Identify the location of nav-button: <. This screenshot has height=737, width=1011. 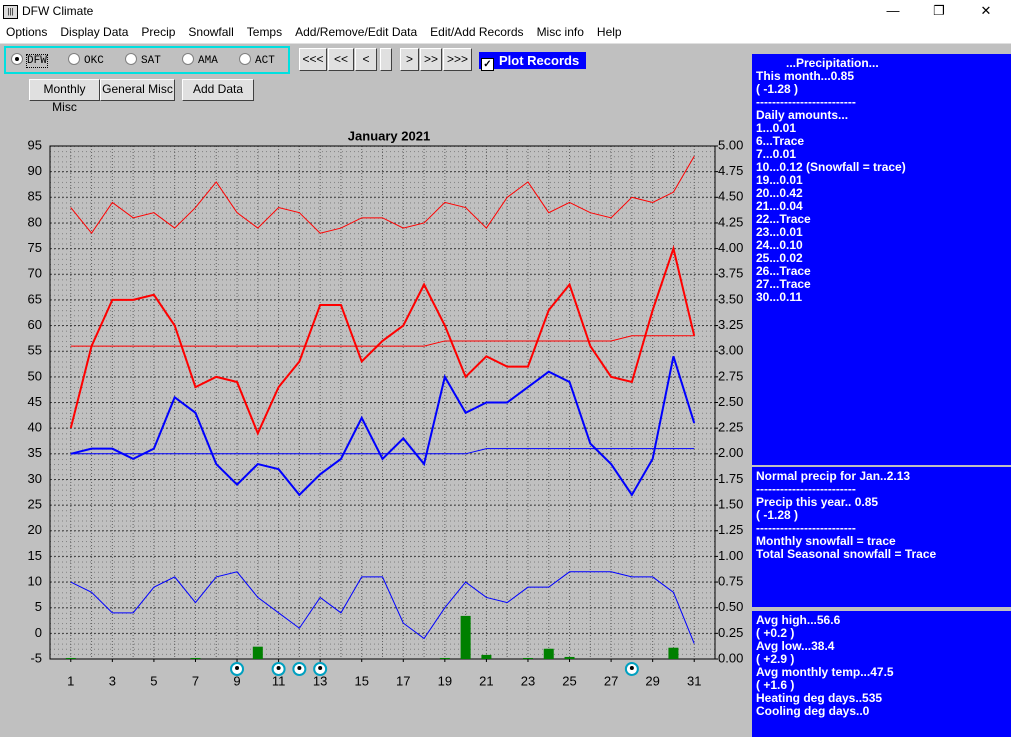
(366, 59).